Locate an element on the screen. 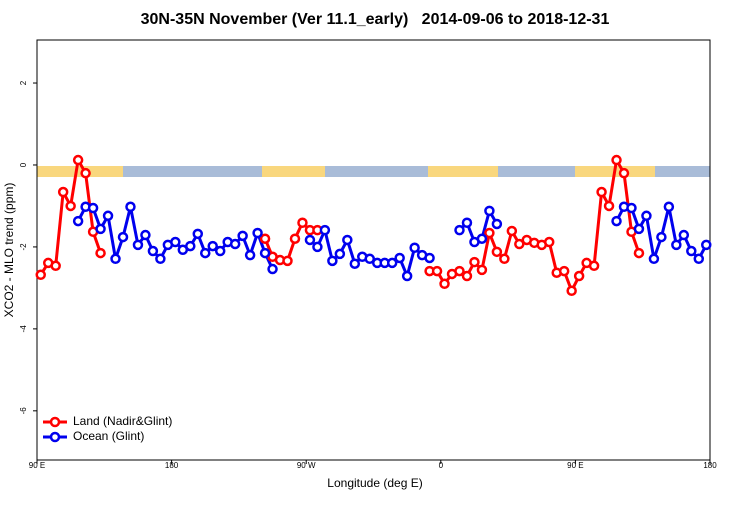  y-tick-label: -4 is located at coordinates (23, 329).